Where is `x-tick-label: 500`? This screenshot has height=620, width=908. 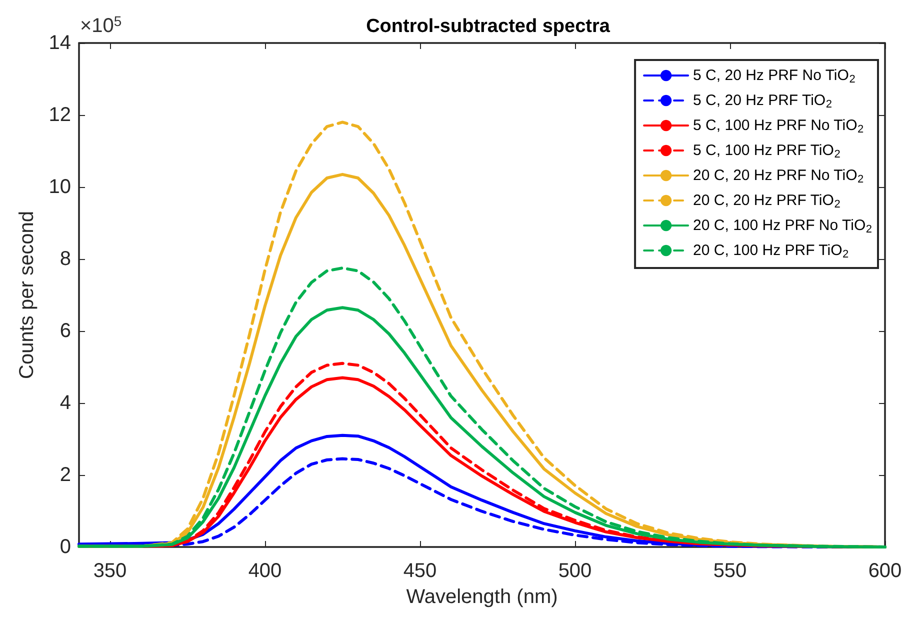 x-tick-label: 500 is located at coordinates (575, 571).